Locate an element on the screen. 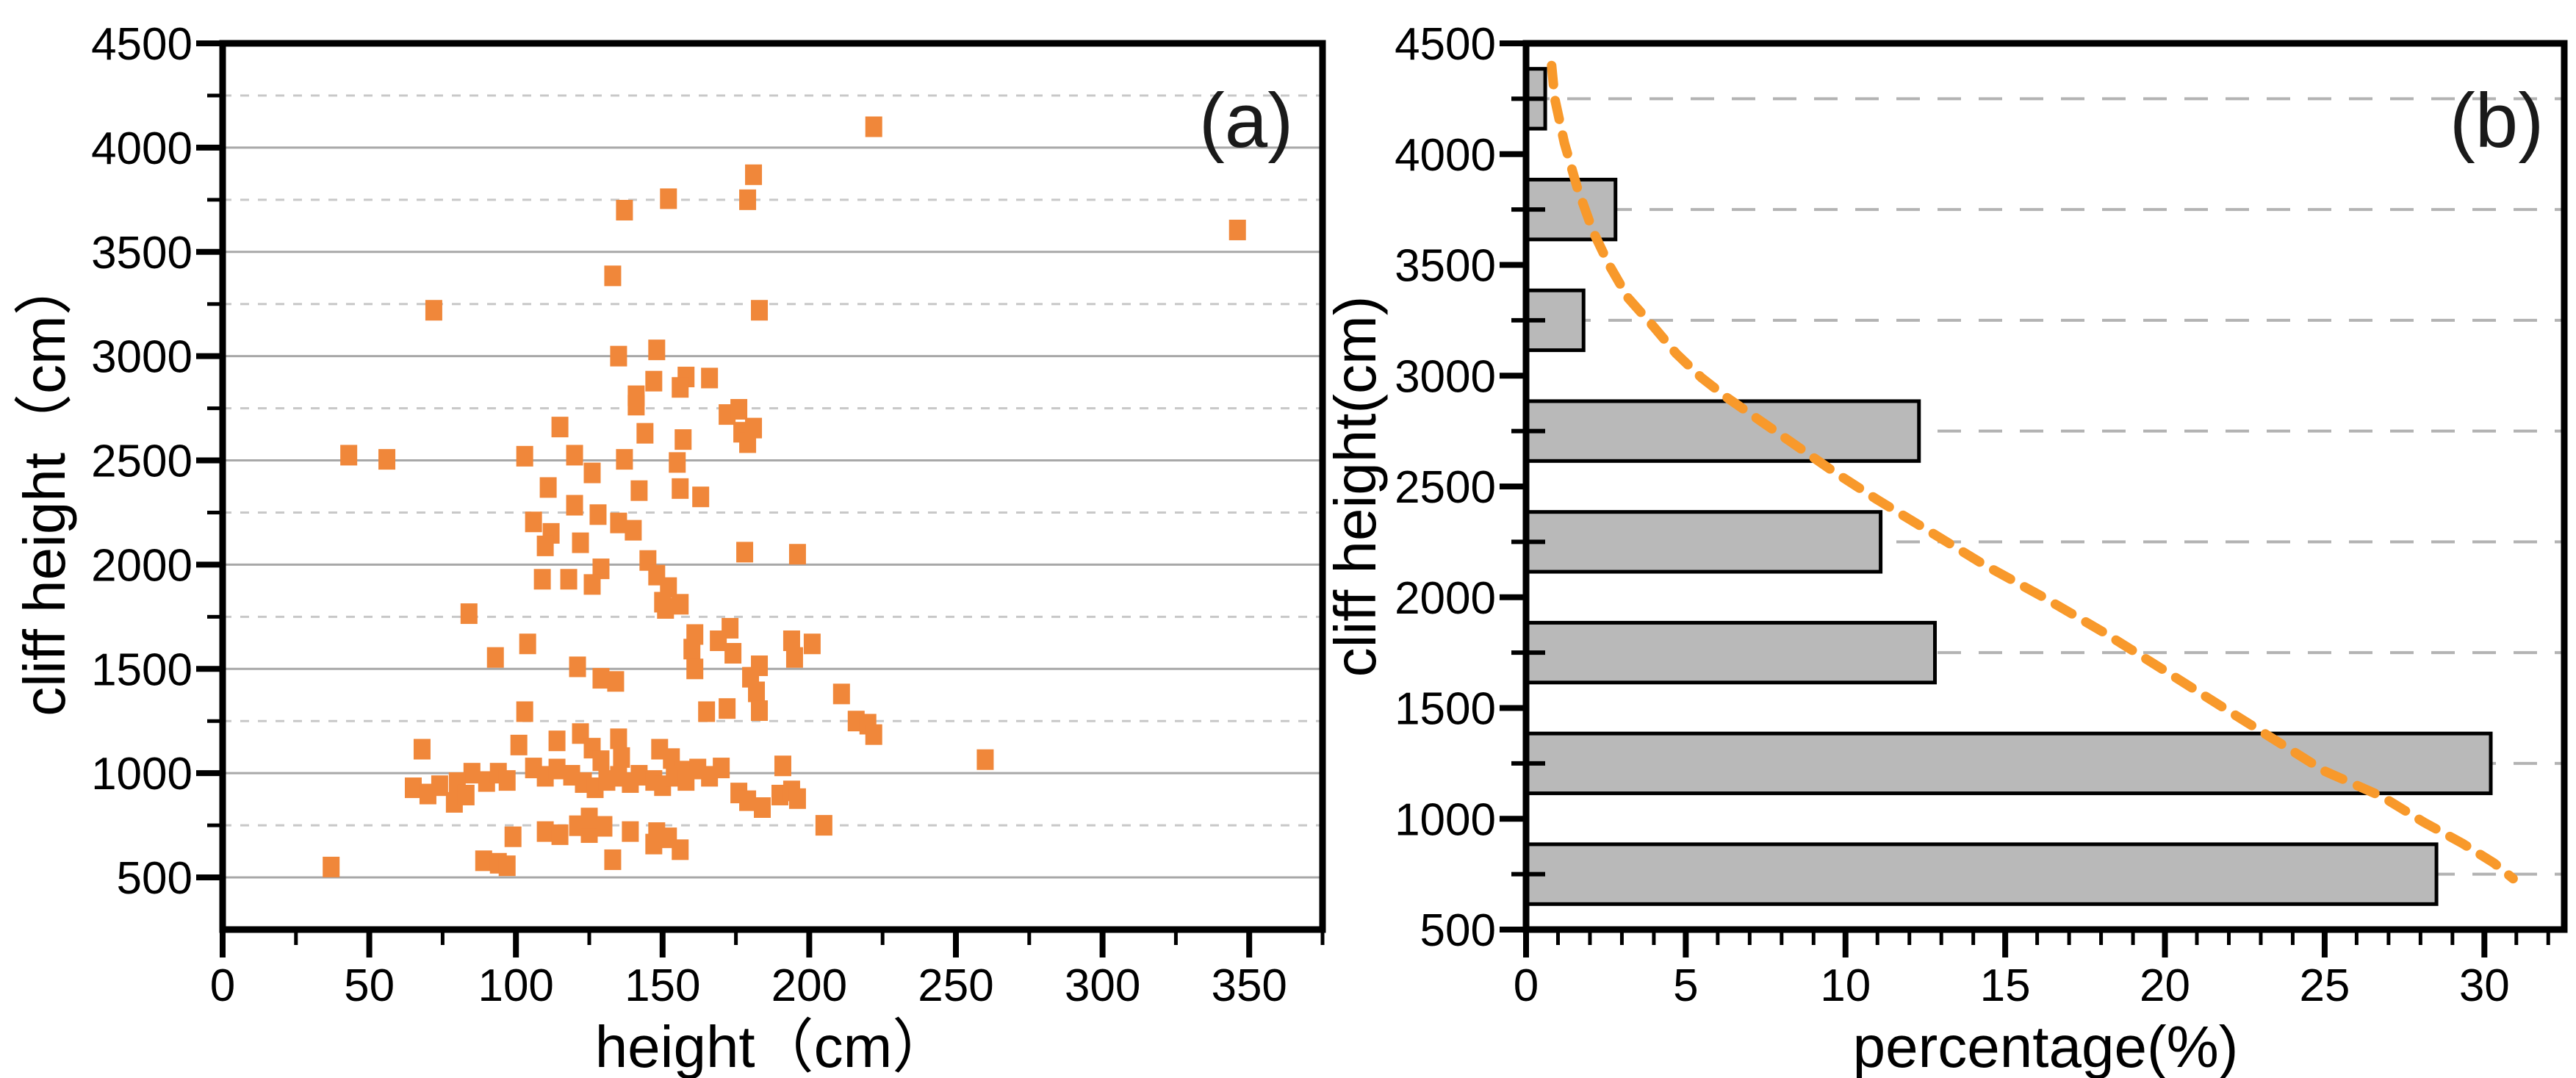 This screenshot has width=2576, height=1078. panel-a-x-axis-title: height（cm） is located at coordinates (773, 1046).